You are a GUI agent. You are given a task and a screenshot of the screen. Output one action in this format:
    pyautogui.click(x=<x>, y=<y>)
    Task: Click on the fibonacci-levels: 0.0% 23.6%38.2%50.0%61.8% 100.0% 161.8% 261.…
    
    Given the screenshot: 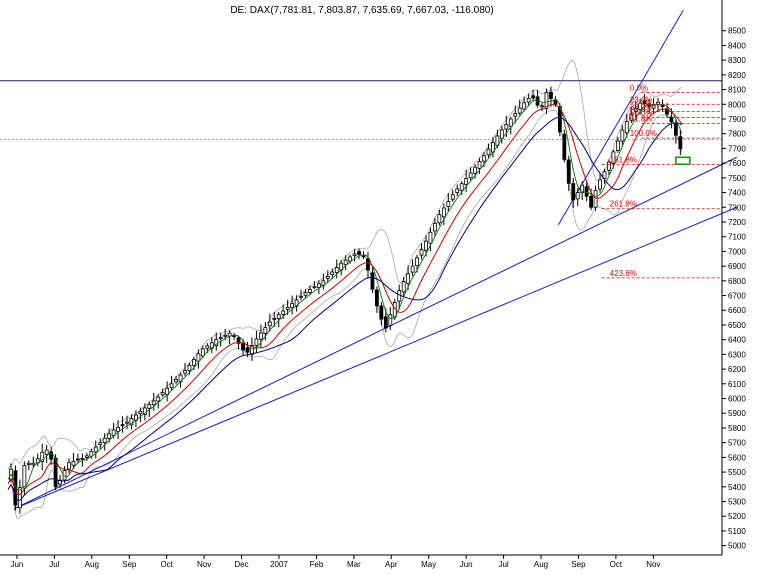 What is the action you would take?
    pyautogui.click(x=661, y=181)
    